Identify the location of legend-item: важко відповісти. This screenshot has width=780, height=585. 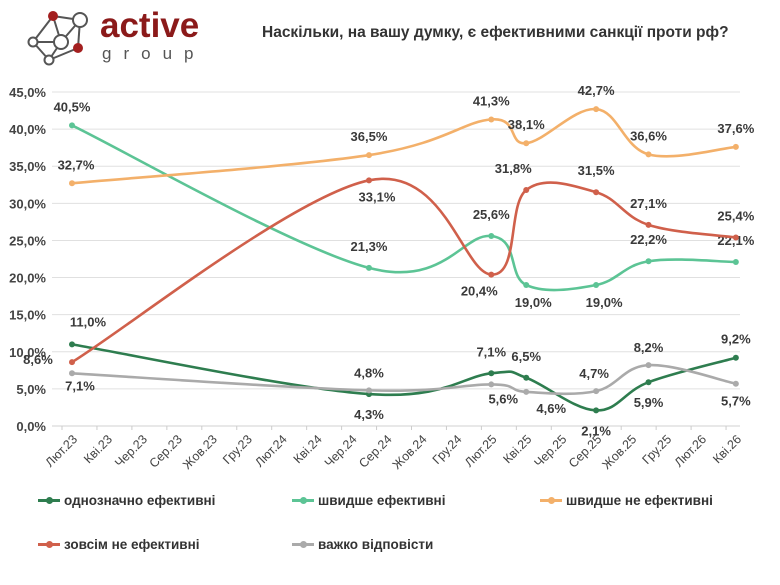
(362, 544).